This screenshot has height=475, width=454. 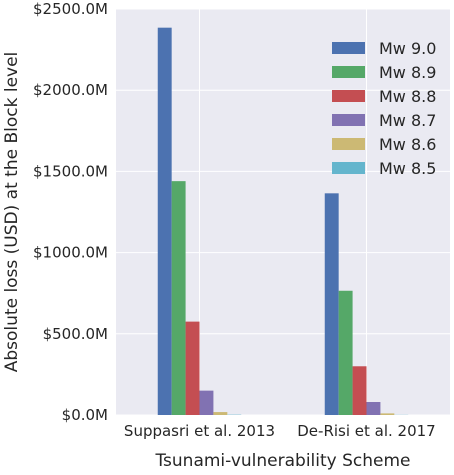 I want to click on y-tick-label: $1000.0M, so click(x=70, y=253).